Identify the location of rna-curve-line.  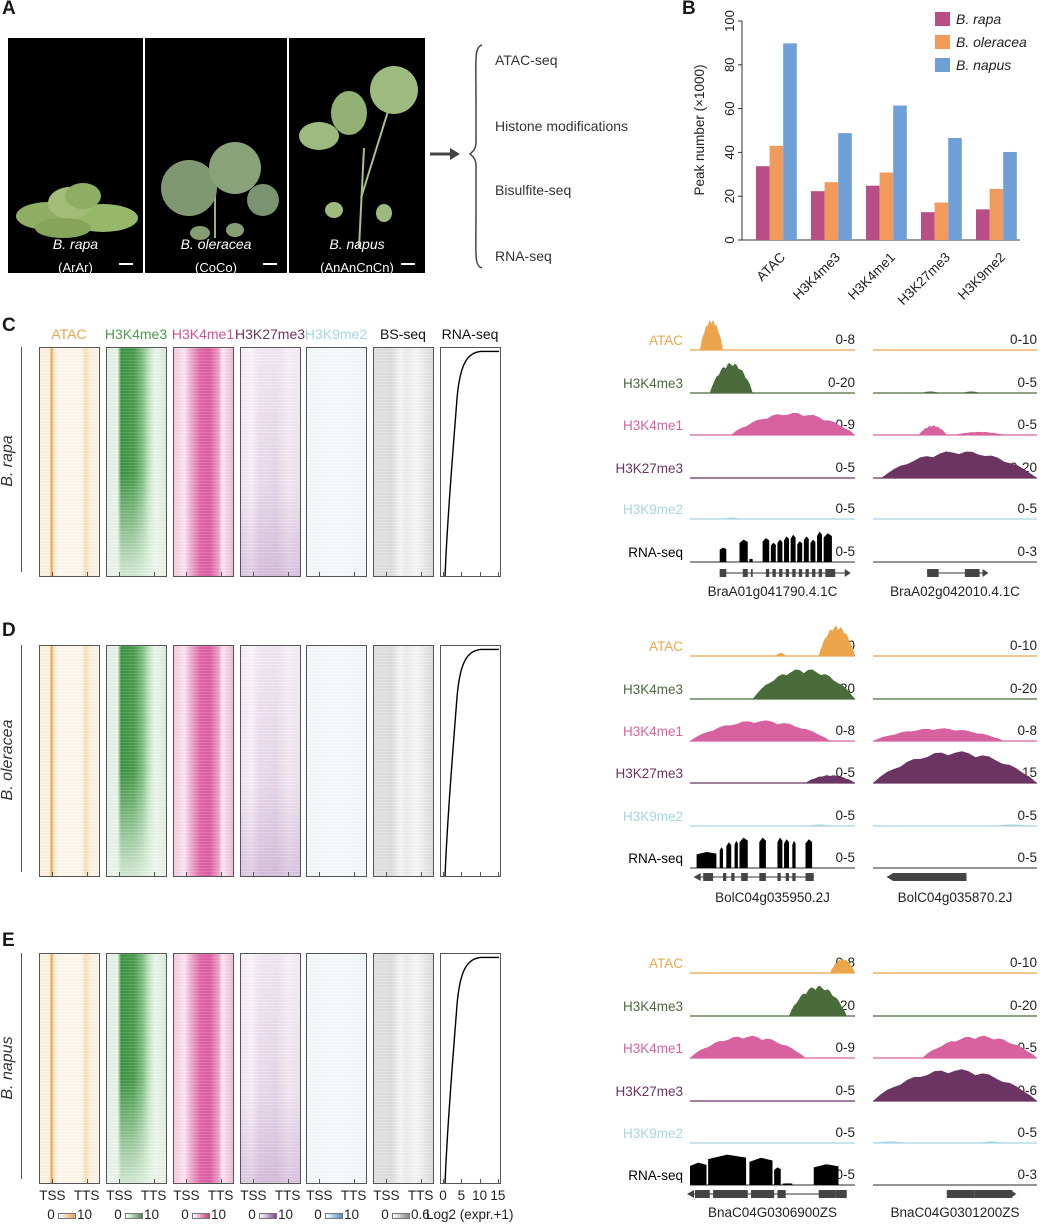
(471, 762).